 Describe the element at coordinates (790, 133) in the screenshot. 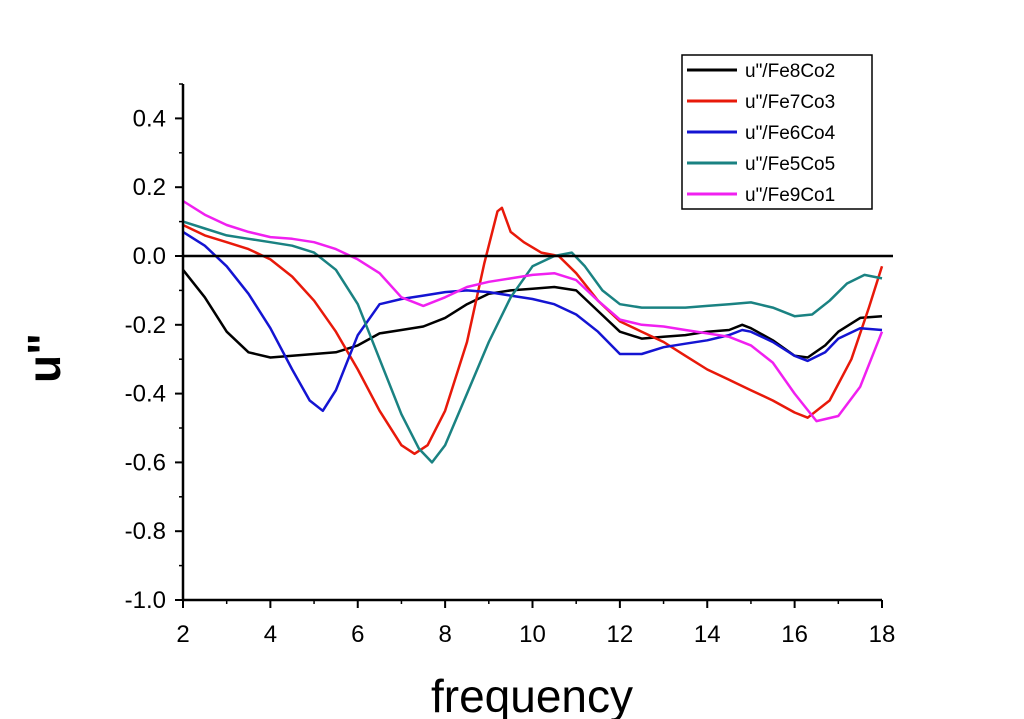

I see `legend-label: u"/Fe6Co4` at that location.